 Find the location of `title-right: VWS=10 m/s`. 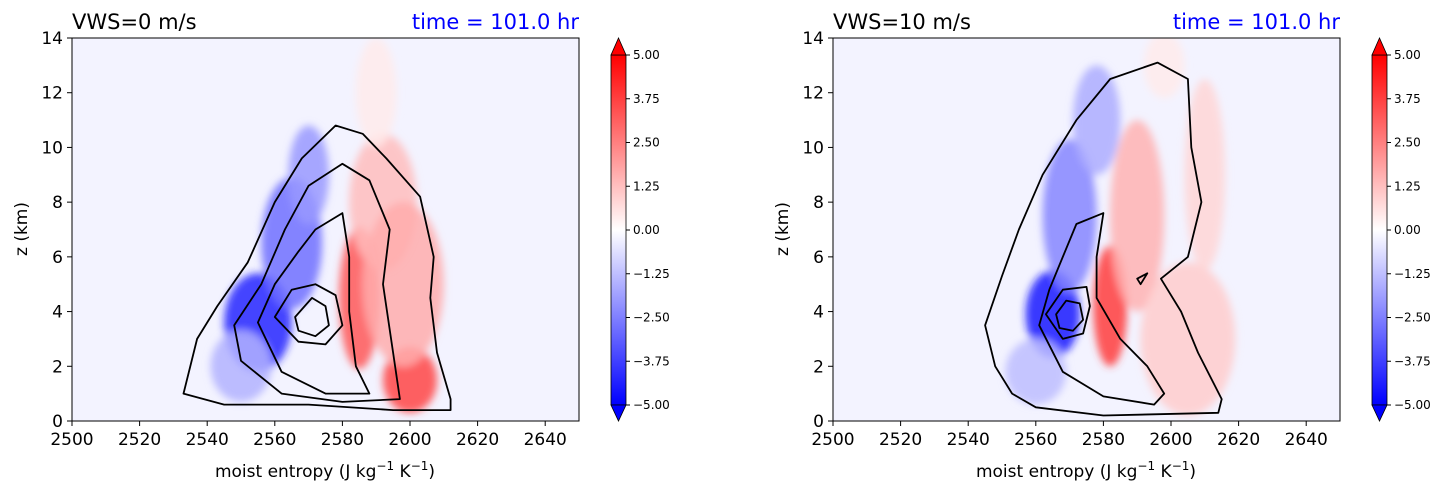

title-right: VWS=10 m/s is located at coordinates (902, 22).